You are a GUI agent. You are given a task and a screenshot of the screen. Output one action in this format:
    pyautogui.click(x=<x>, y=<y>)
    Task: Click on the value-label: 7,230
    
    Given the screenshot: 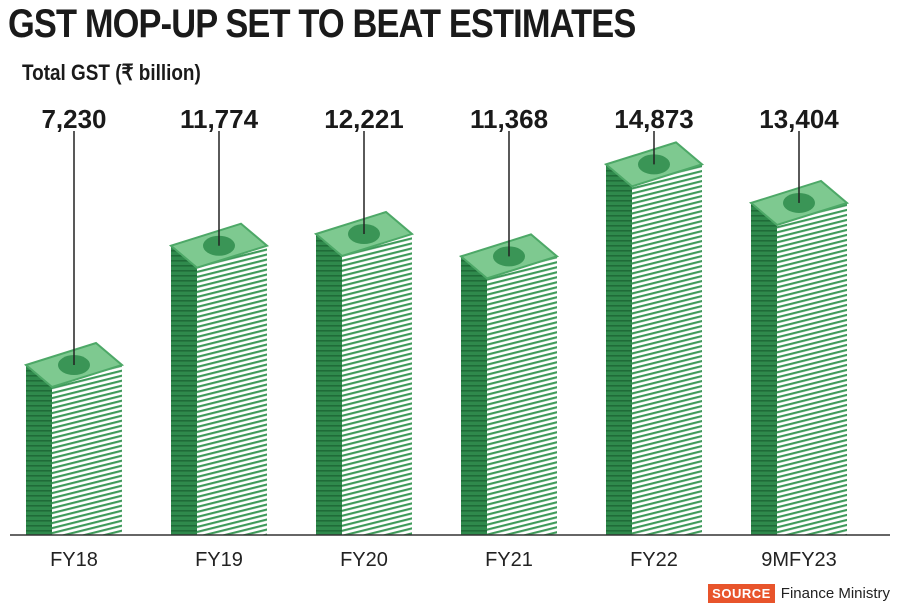 What is the action you would take?
    pyautogui.click(x=73, y=119)
    